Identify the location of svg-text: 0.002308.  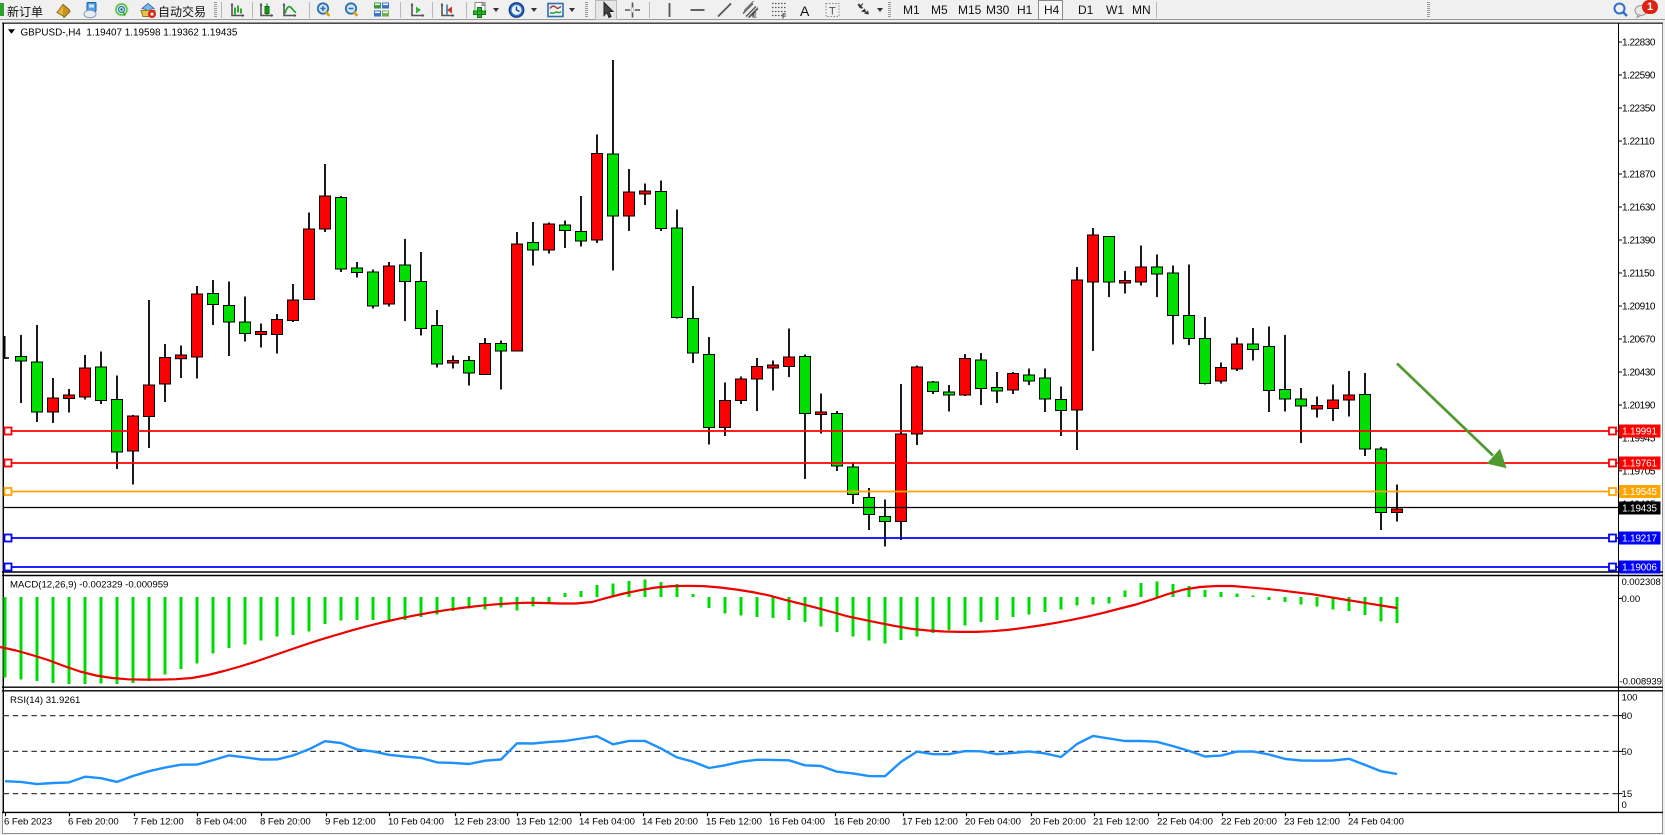
(1641, 582).